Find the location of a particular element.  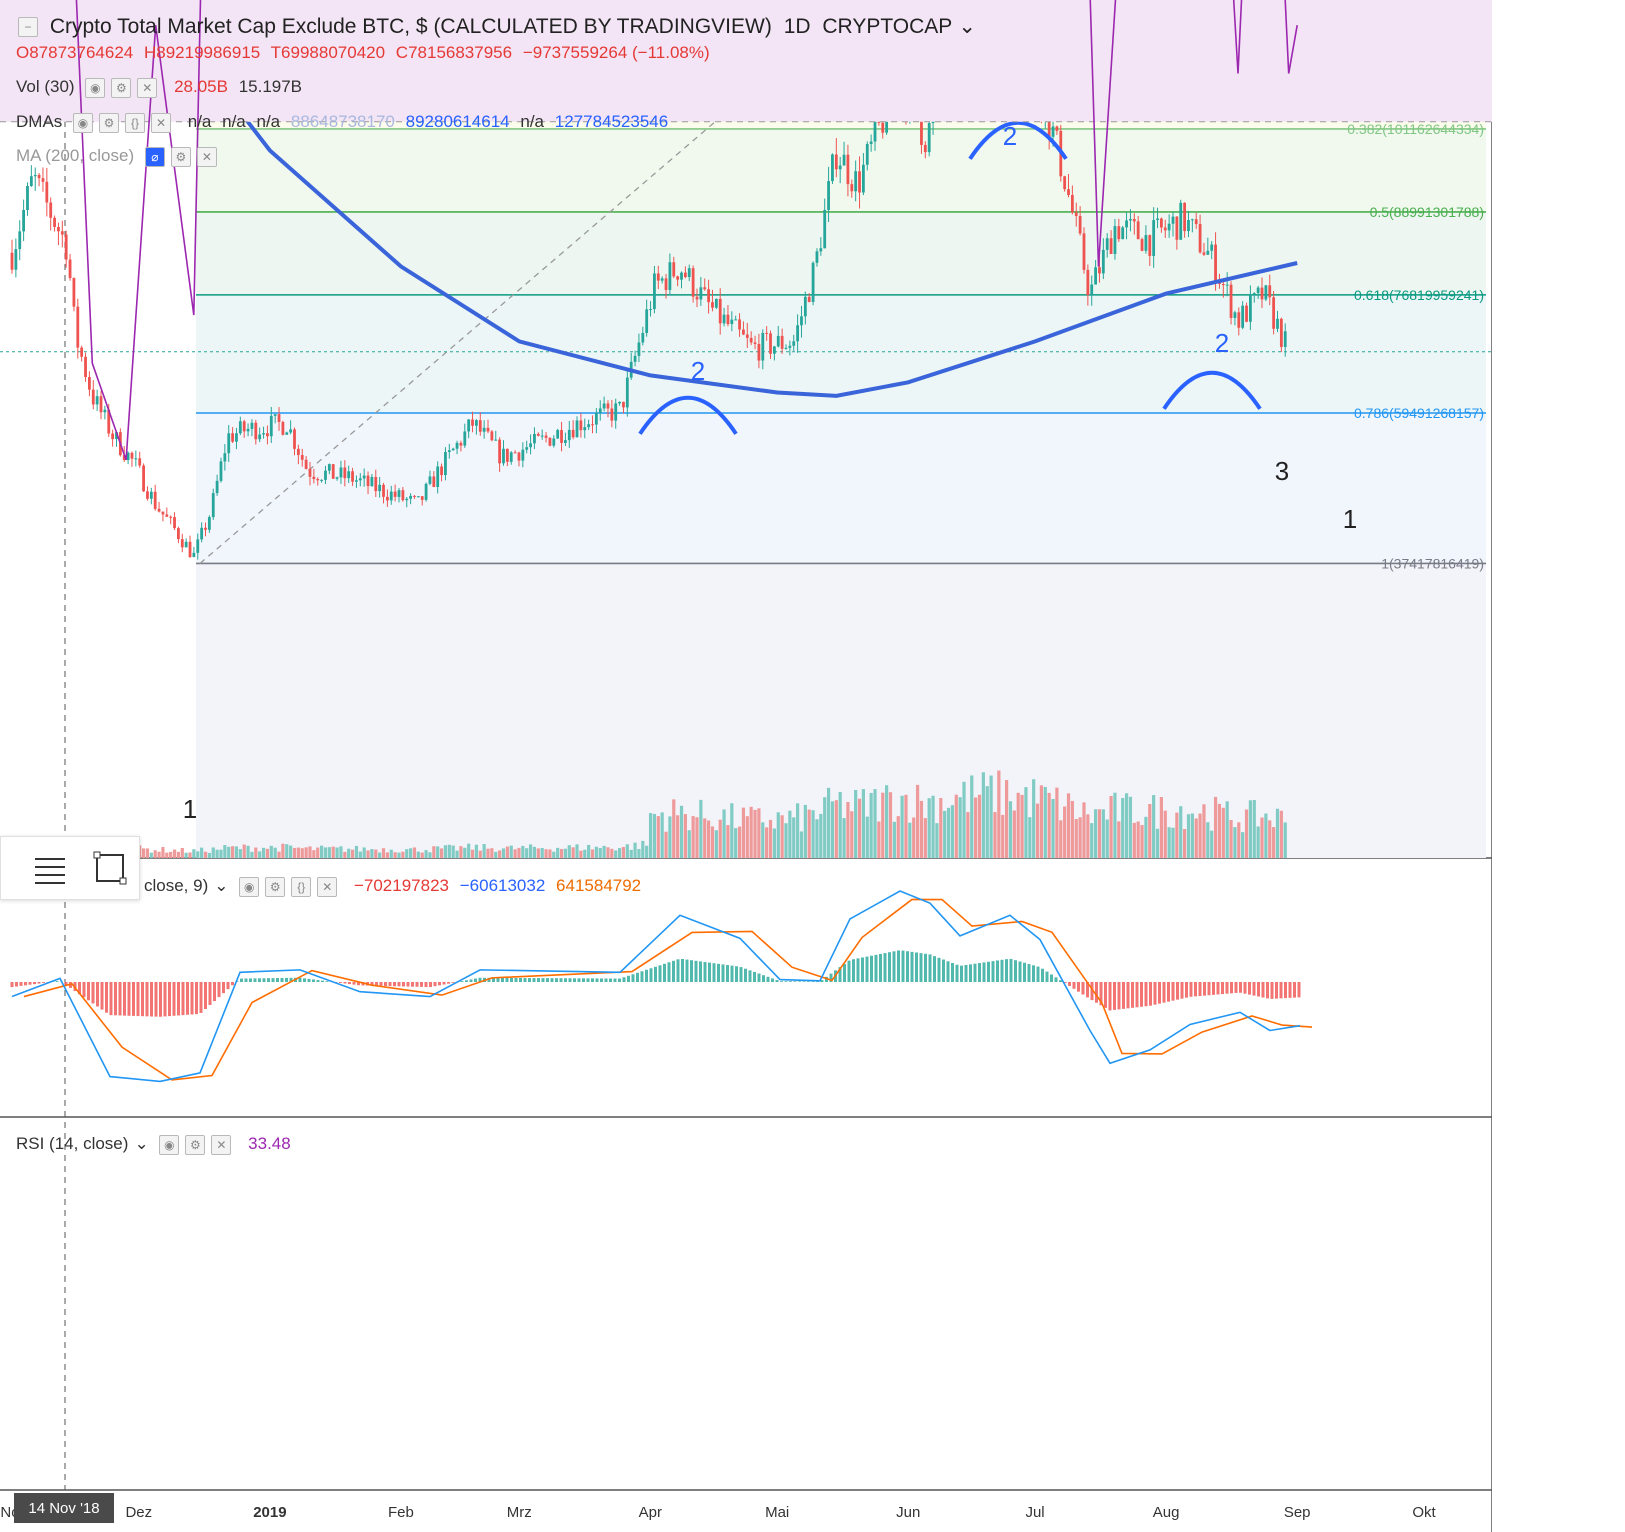

rsi-label: RSI (14, close) is located at coordinates (72, 1143).